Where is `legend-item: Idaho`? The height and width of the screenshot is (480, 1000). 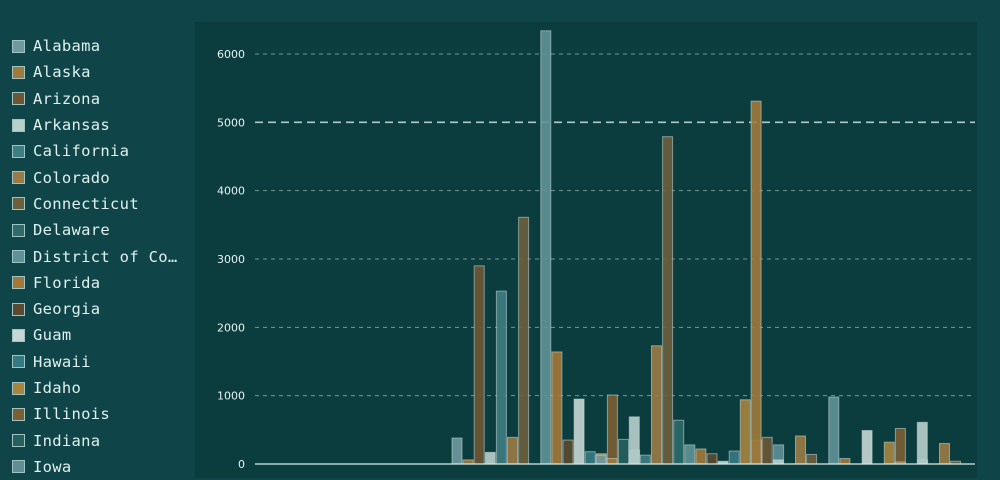 legend-item: Idaho is located at coordinates (101, 388).